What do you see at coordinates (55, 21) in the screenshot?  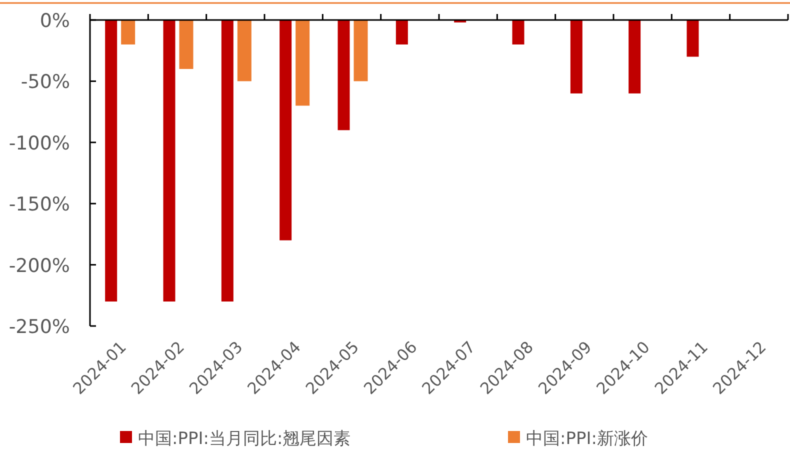 I see `y-tick-label: 0%` at bounding box center [55, 21].